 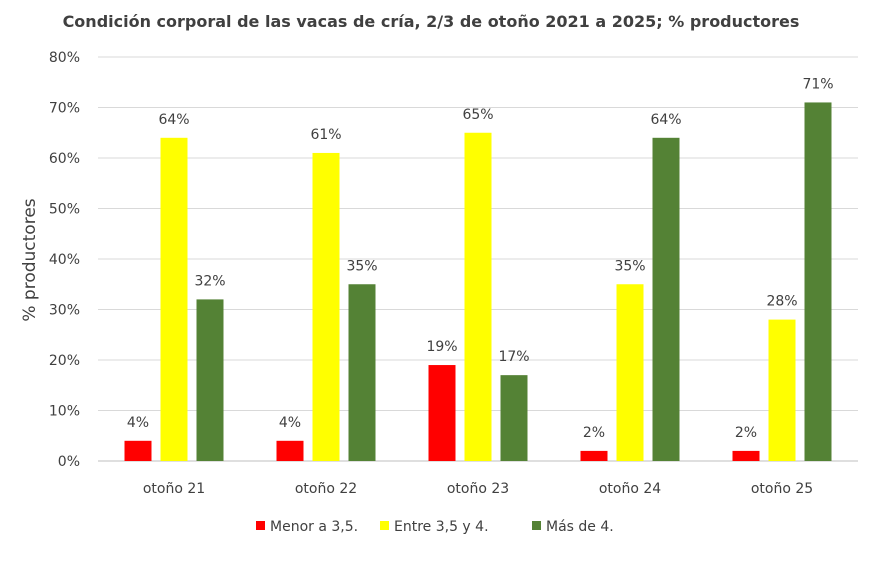 What do you see at coordinates (580, 527) in the screenshot?
I see `legend-label: Más de 4.` at bounding box center [580, 527].